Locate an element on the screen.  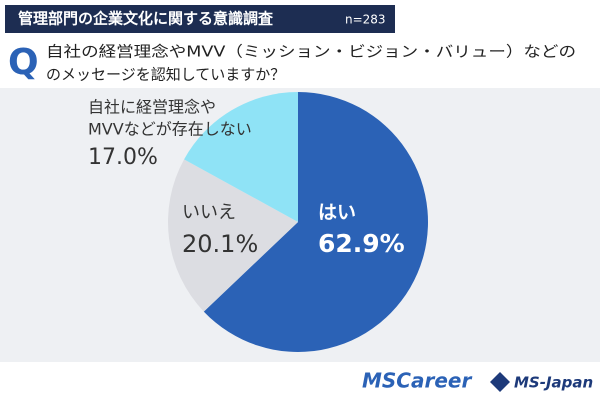
question-mark: Q is located at coordinates (23, 62).